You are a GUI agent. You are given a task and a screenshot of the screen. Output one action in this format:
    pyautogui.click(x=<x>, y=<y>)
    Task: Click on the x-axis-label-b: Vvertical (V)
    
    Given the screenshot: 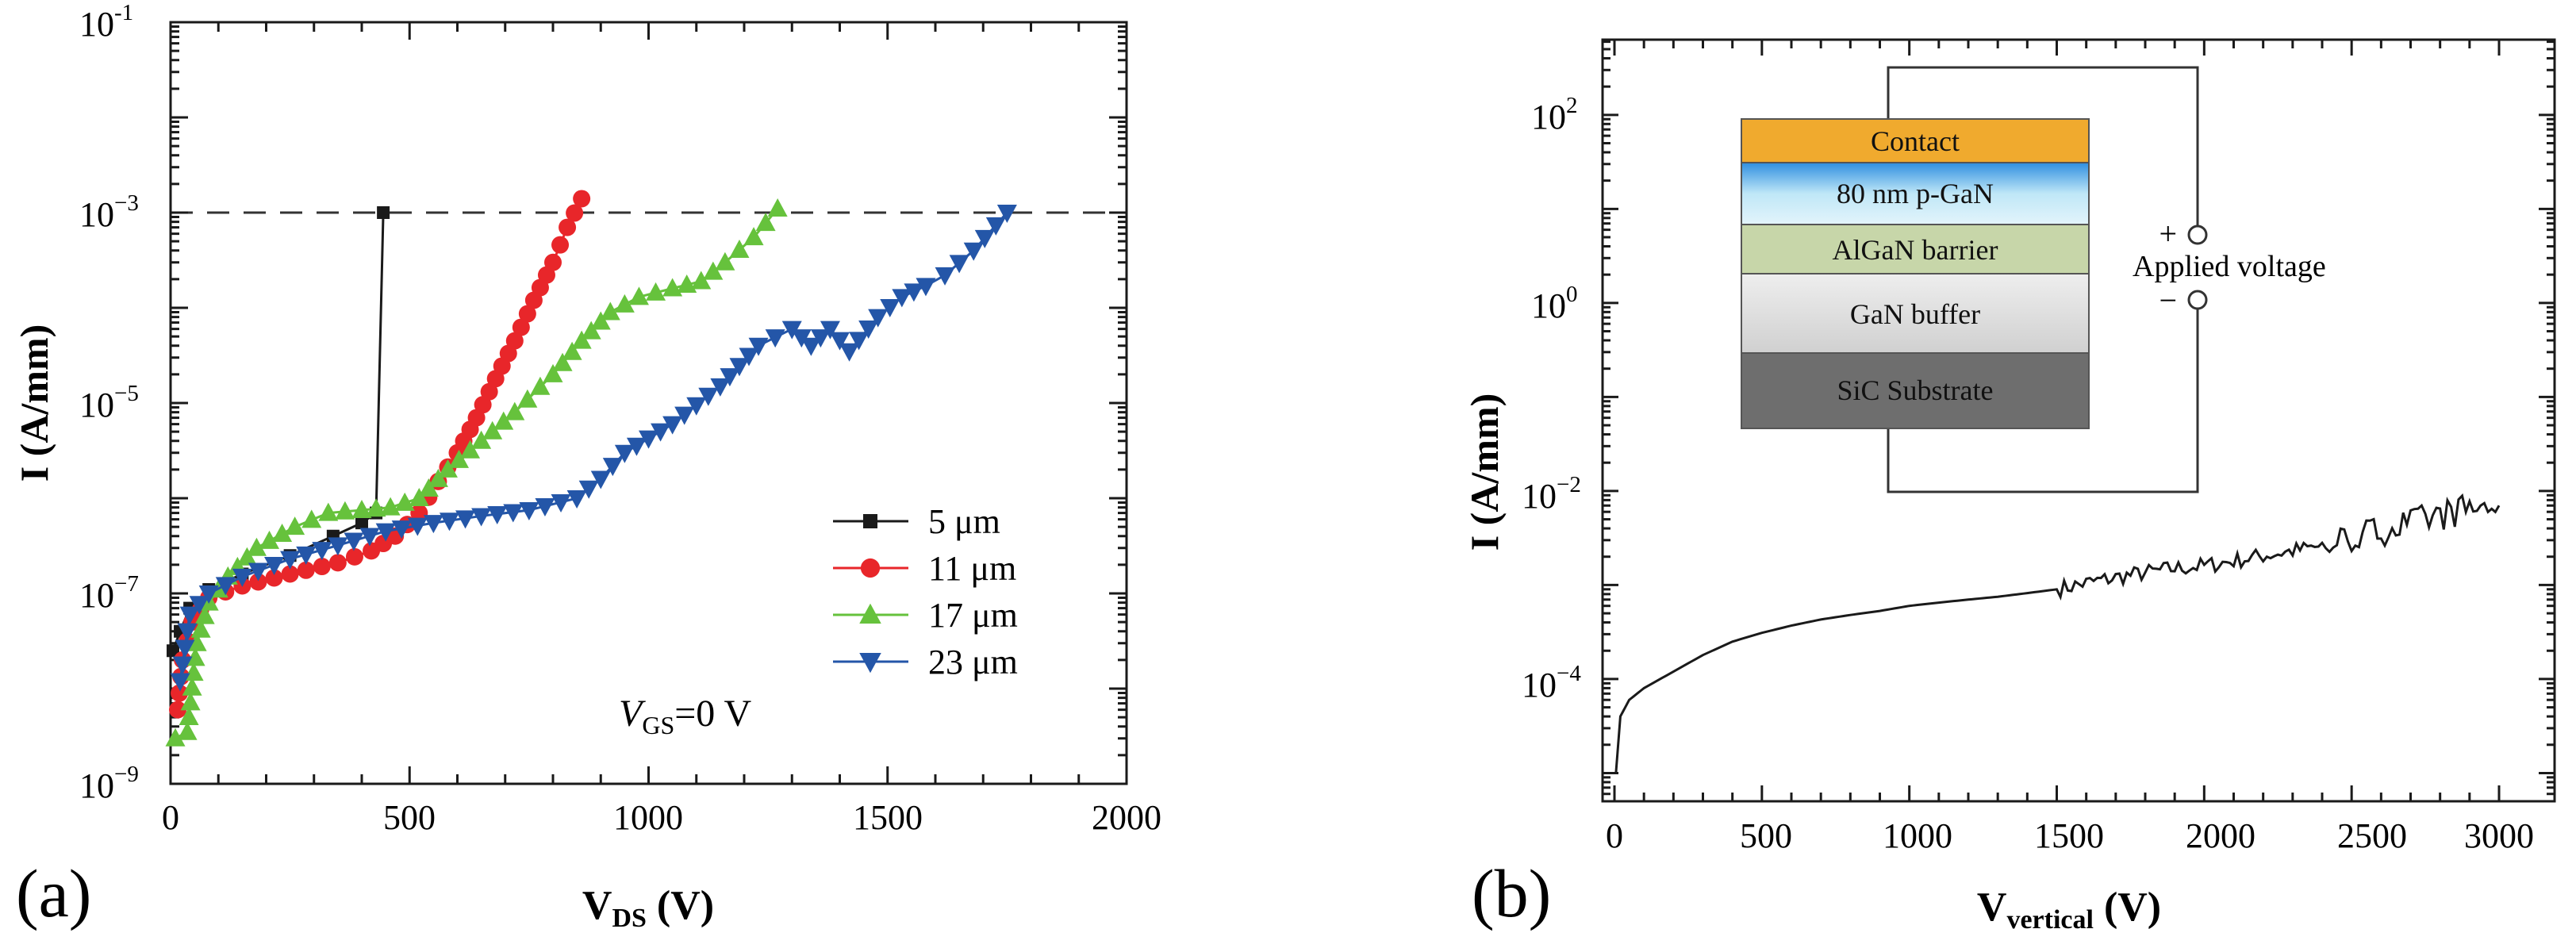 What is the action you would take?
    pyautogui.click(x=2069, y=910)
    